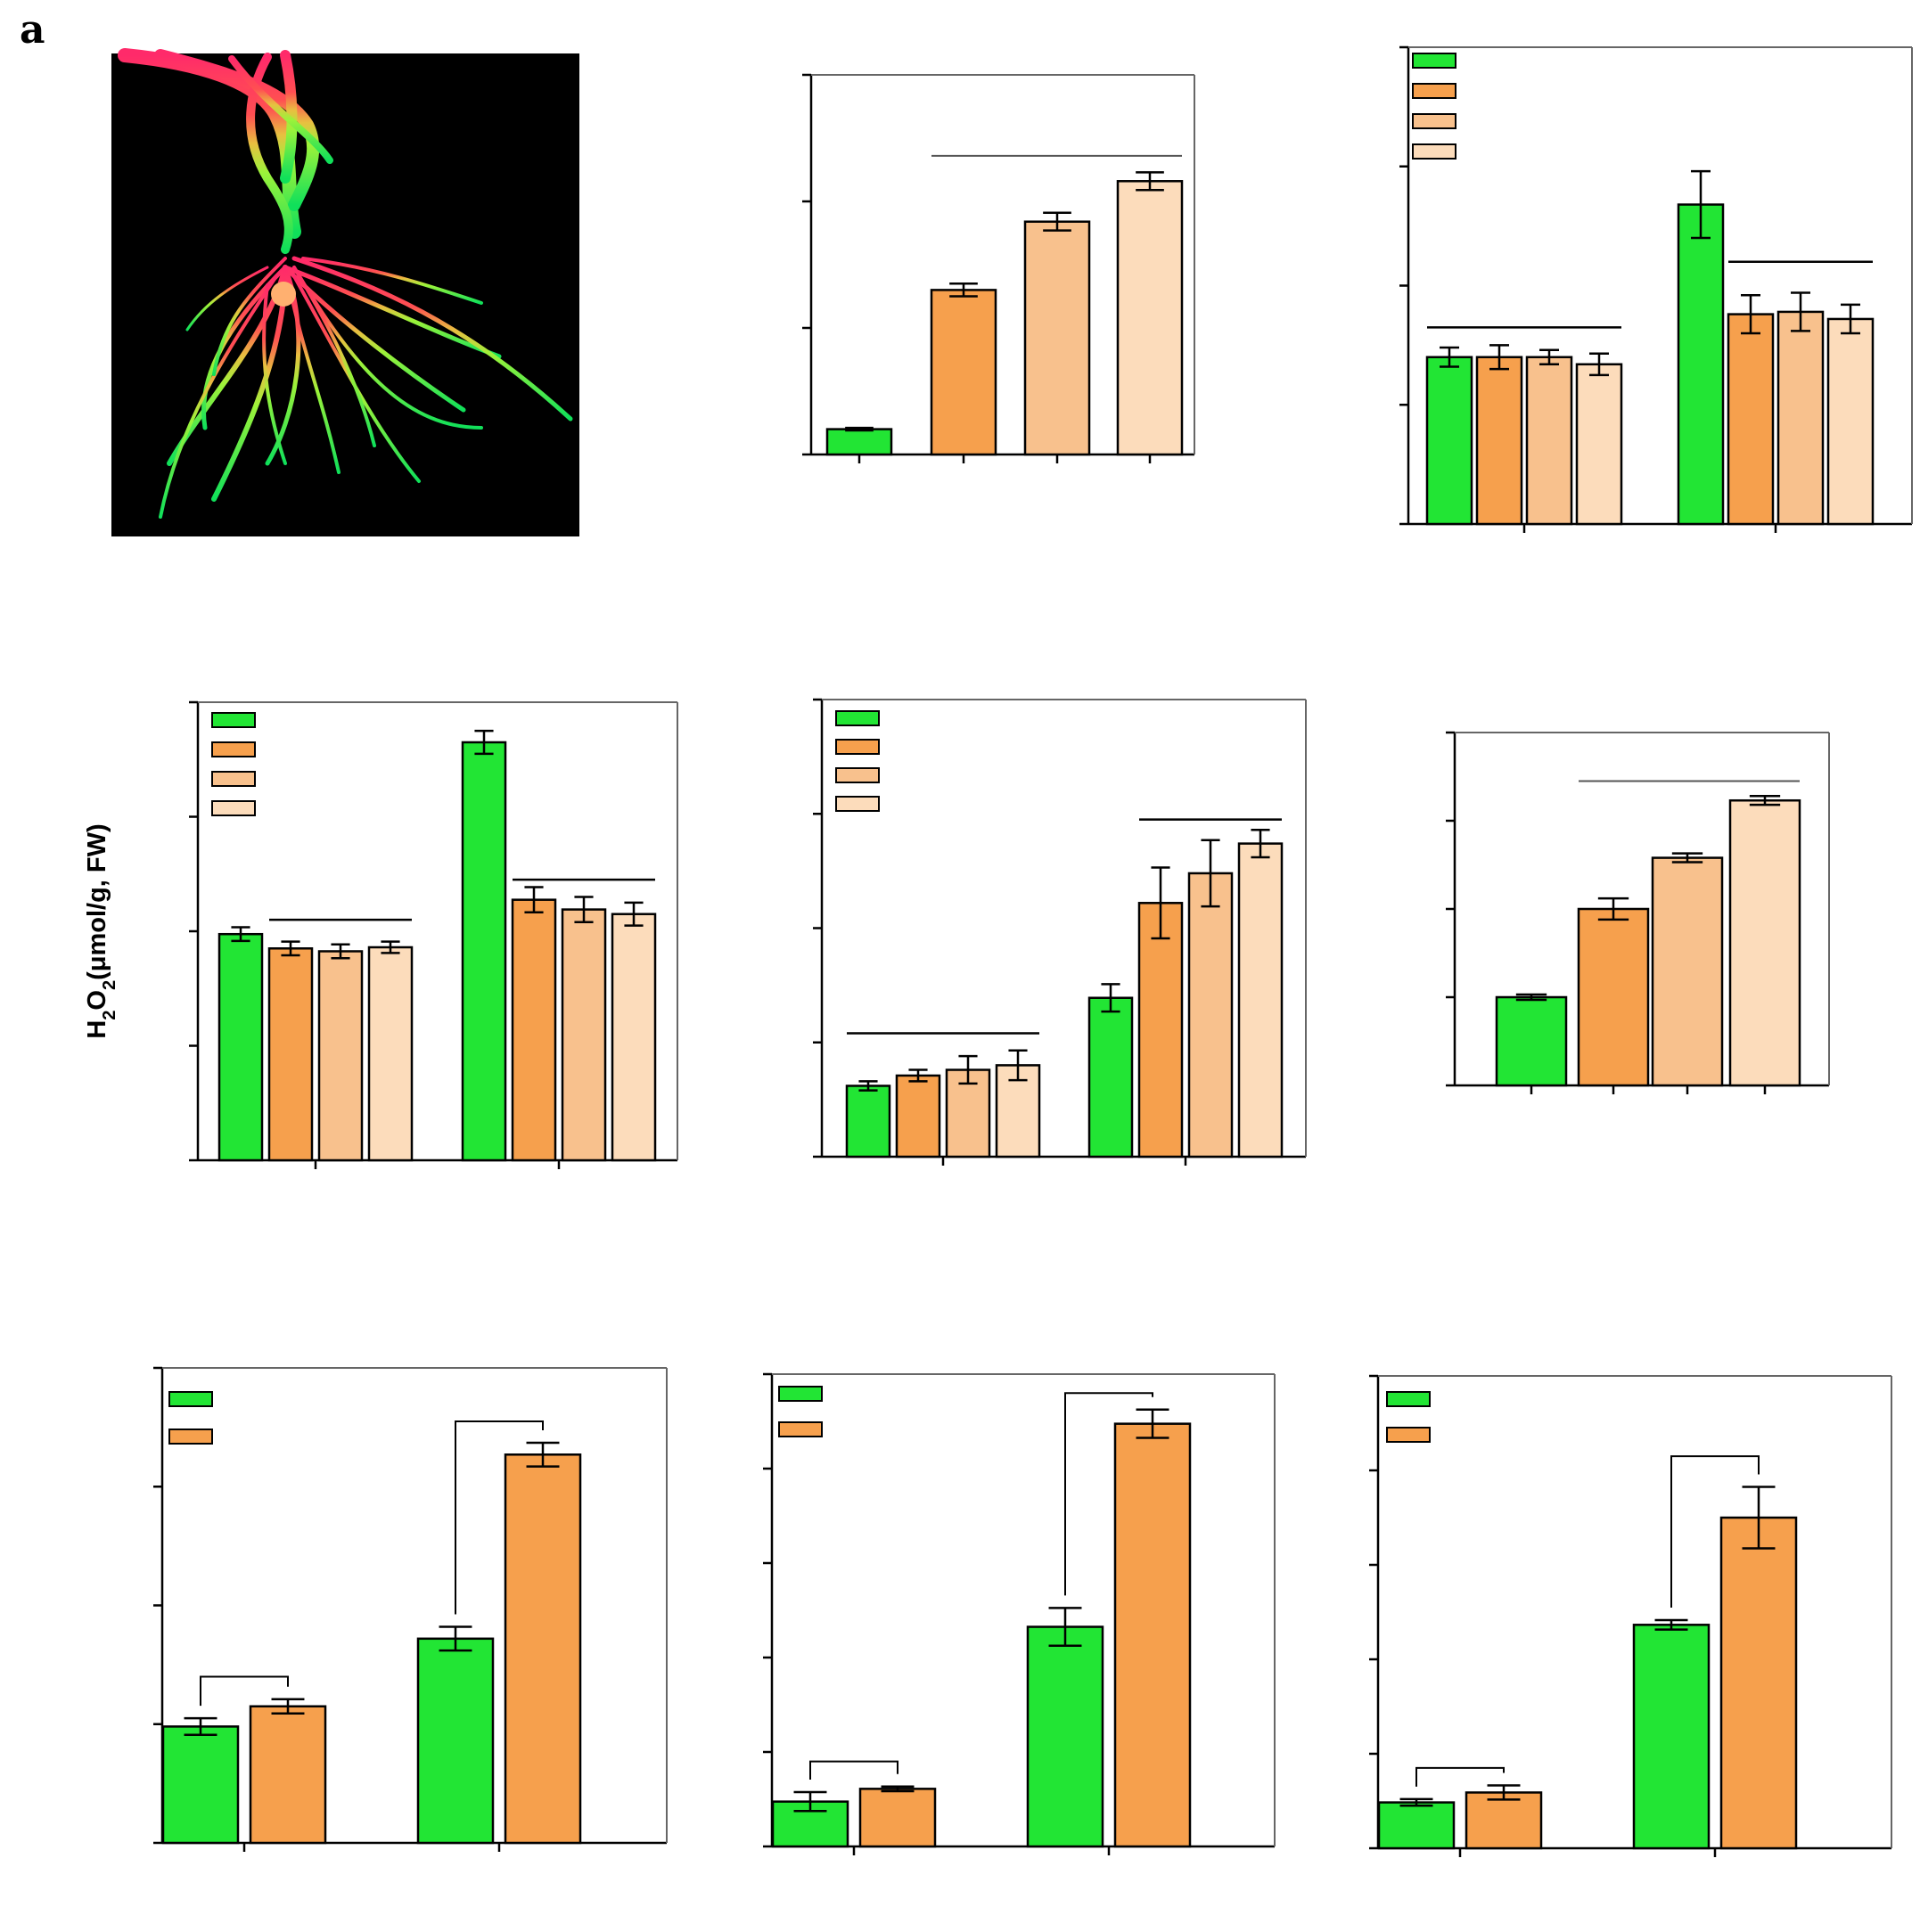  Describe the element at coordinates (1656, 289) in the screenshot. I see `chart-c-mda` at that location.